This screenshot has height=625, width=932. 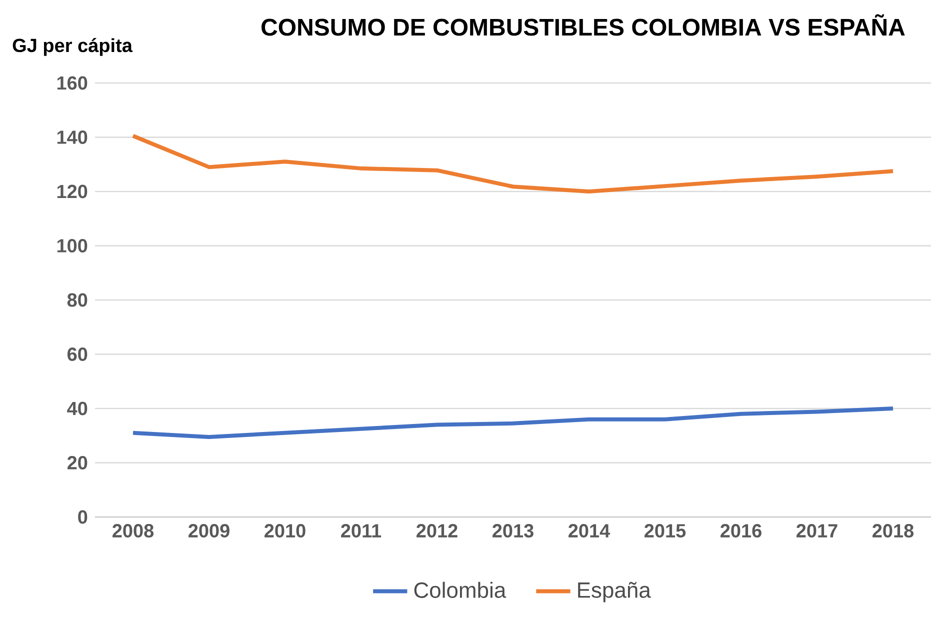 What do you see at coordinates (460, 590) in the screenshot?
I see `legend-label: Colombia` at bounding box center [460, 590].